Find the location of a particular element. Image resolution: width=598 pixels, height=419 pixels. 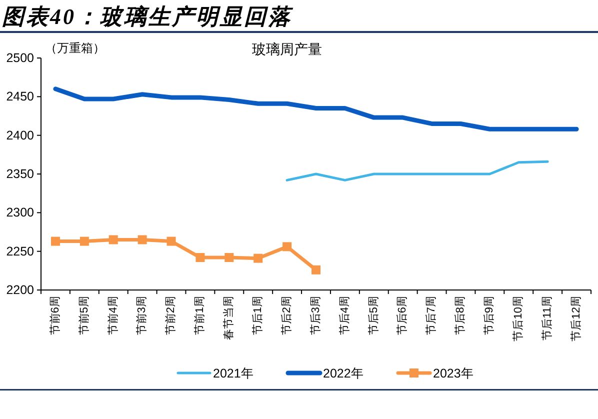

y-tick-label: 2350 is located at coordinates (20, 174).